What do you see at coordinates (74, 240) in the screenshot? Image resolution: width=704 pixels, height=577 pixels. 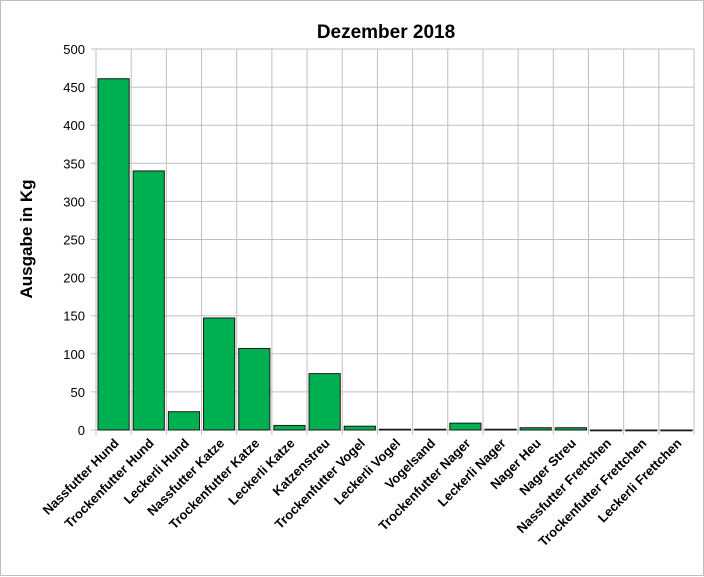 I see `y-tick-label: 250` at bounding box center [74, 240].